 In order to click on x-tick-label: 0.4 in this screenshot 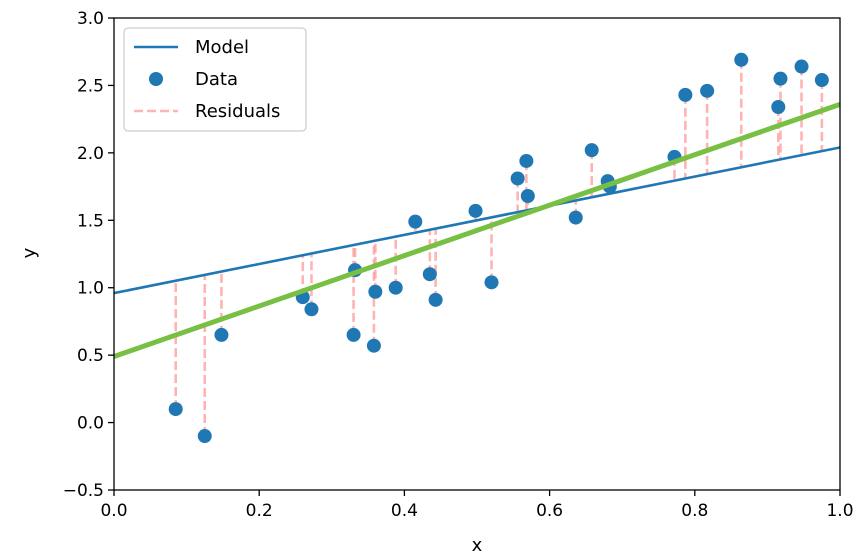, I will do `click(404, 511)`.